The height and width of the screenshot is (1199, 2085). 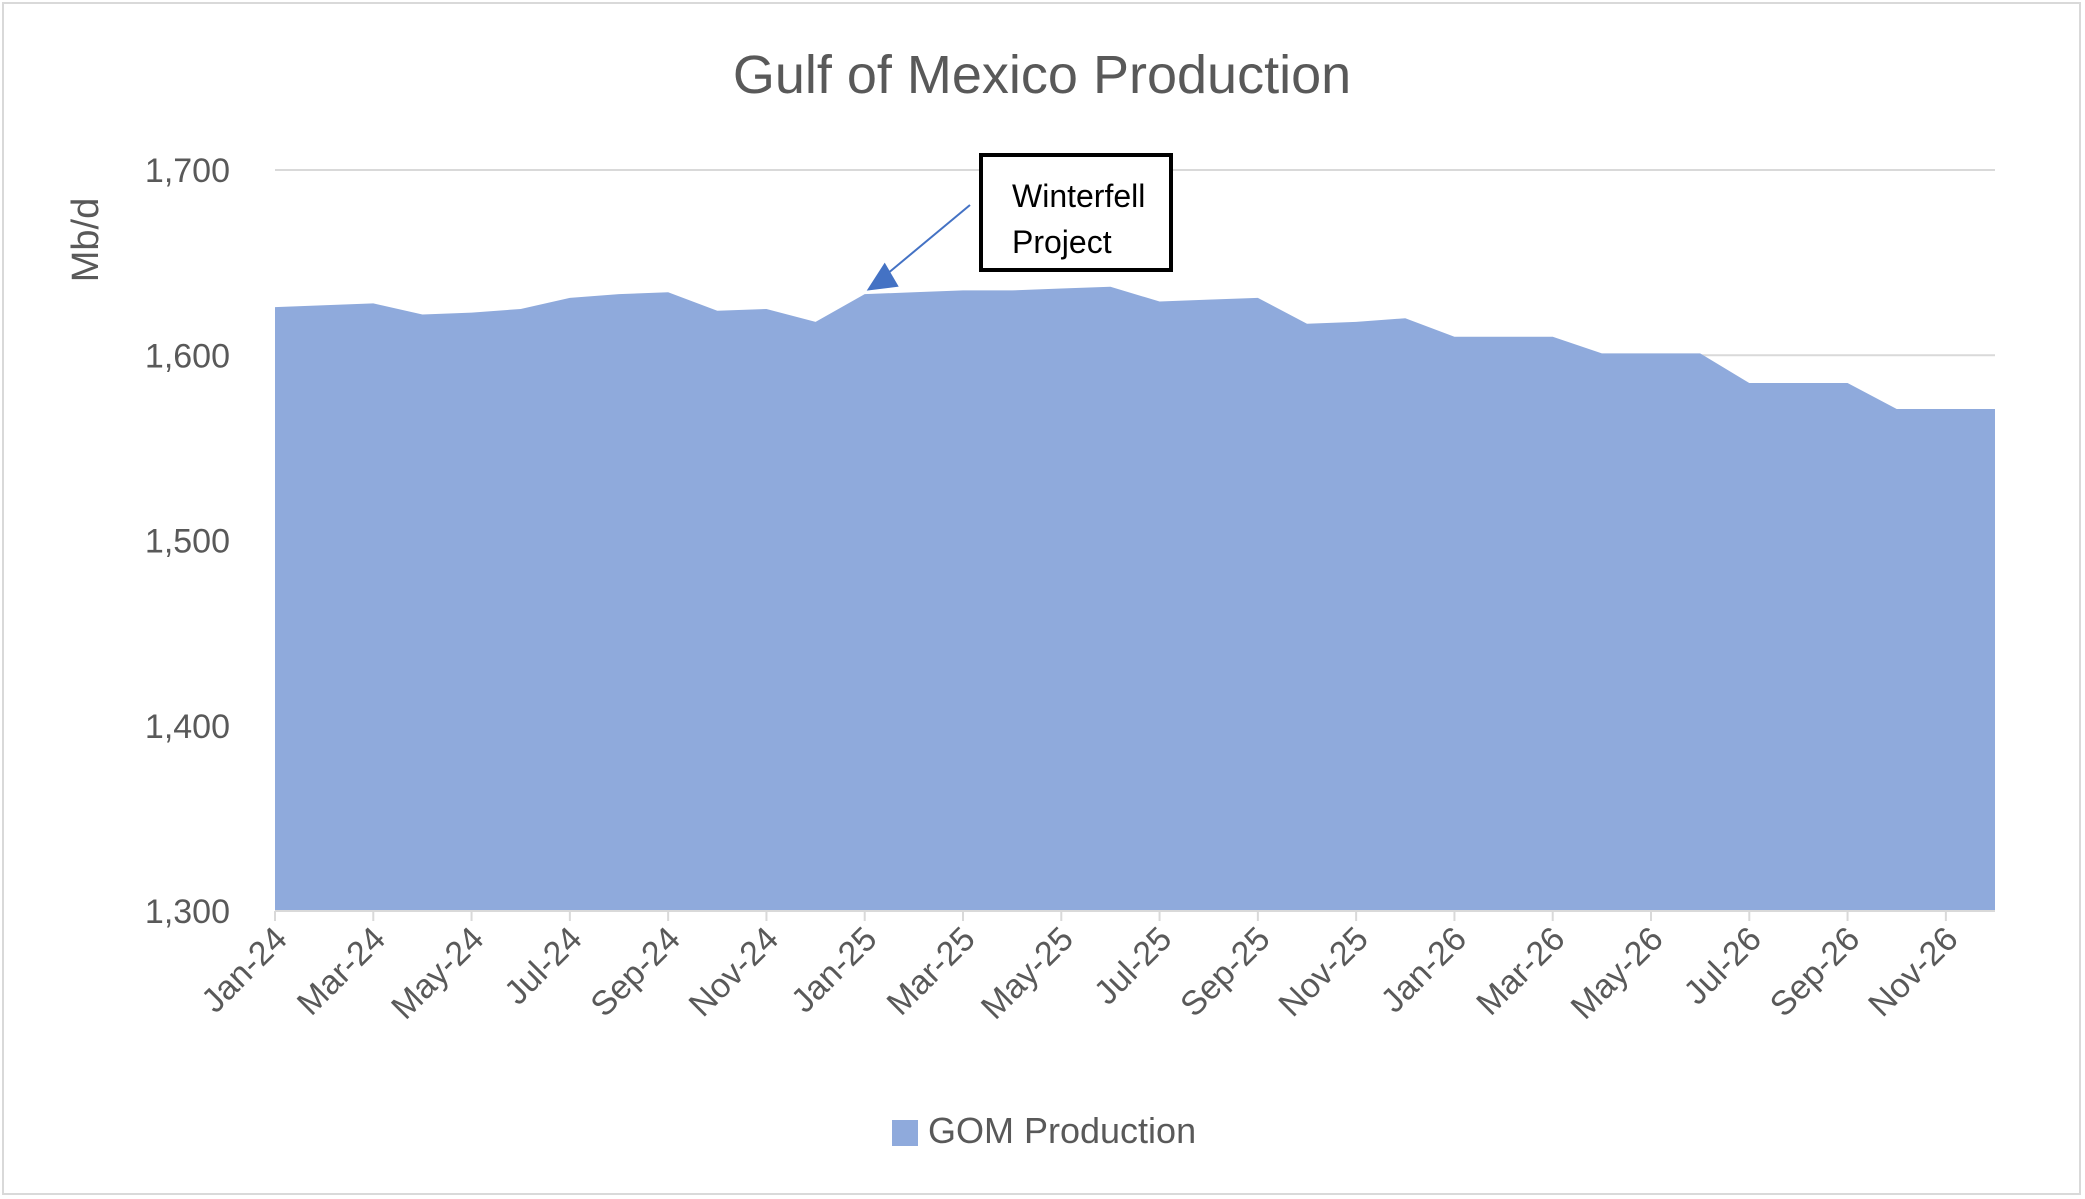 I want to click on x-tick-label: Jul-26, so click(x=1723, y=966).